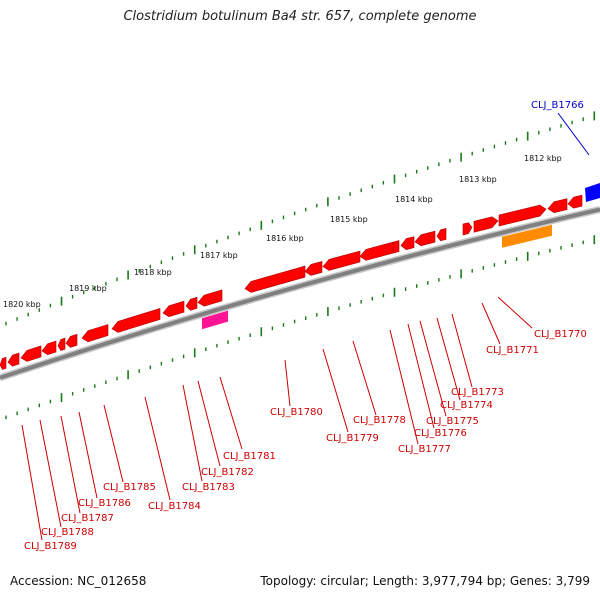 The height and width of the screenshot is (600, 600). Describe the element at coordinates (104, 503) in the screenshot. I see `gene-label: CLJ_B1786` at that location.